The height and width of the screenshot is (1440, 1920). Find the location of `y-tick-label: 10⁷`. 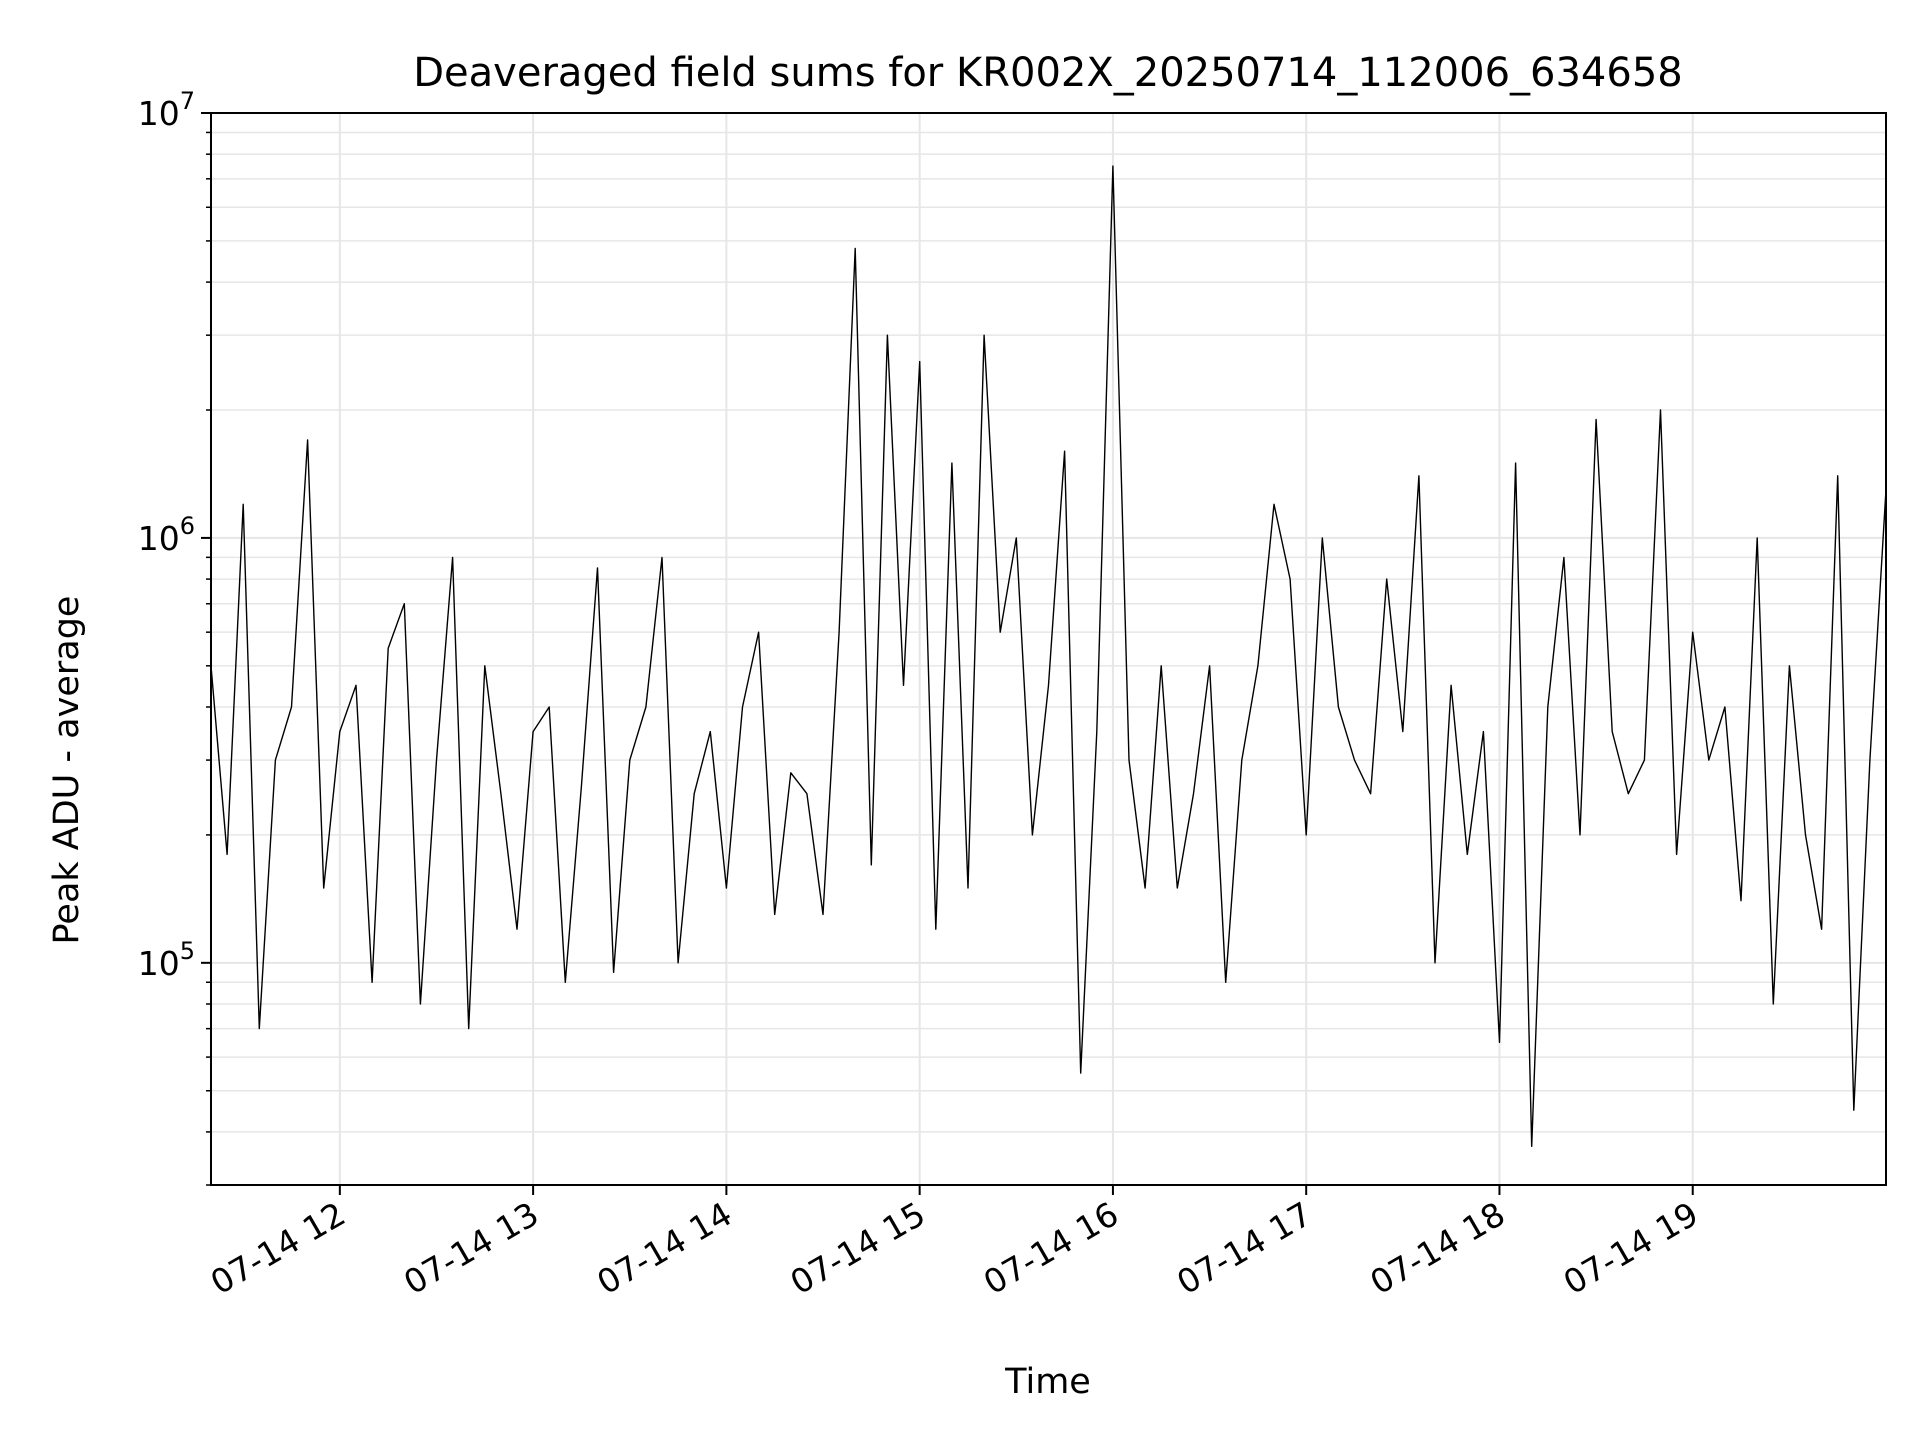

y-tick-label: 10⁷ is located at coordinates (166, 110).